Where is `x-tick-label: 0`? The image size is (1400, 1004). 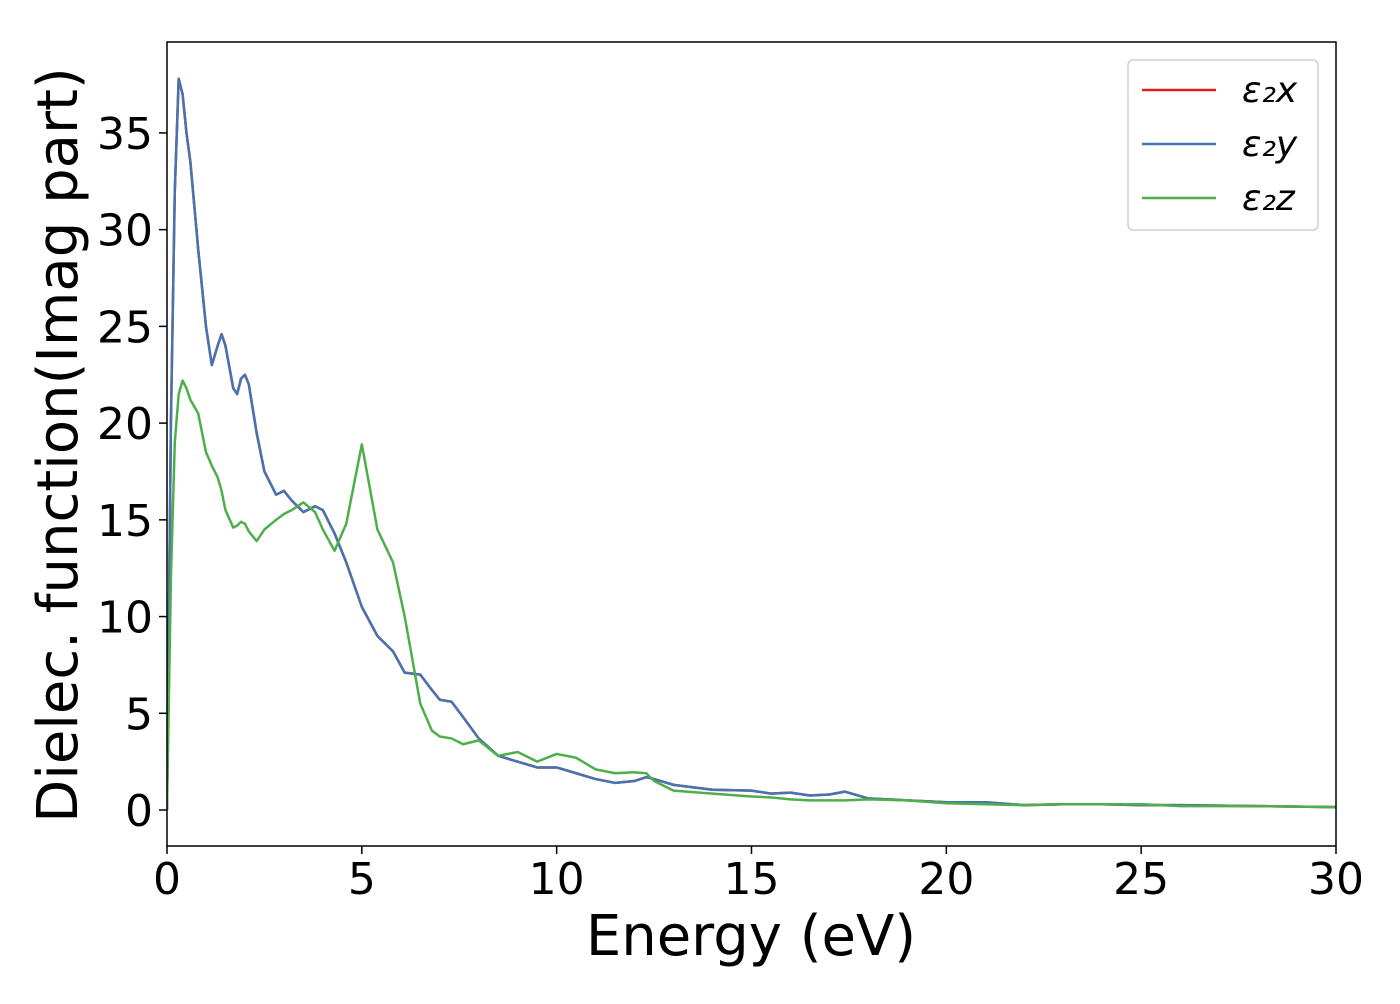
x-tick-label: 0 is located at coordinates (167, 879).